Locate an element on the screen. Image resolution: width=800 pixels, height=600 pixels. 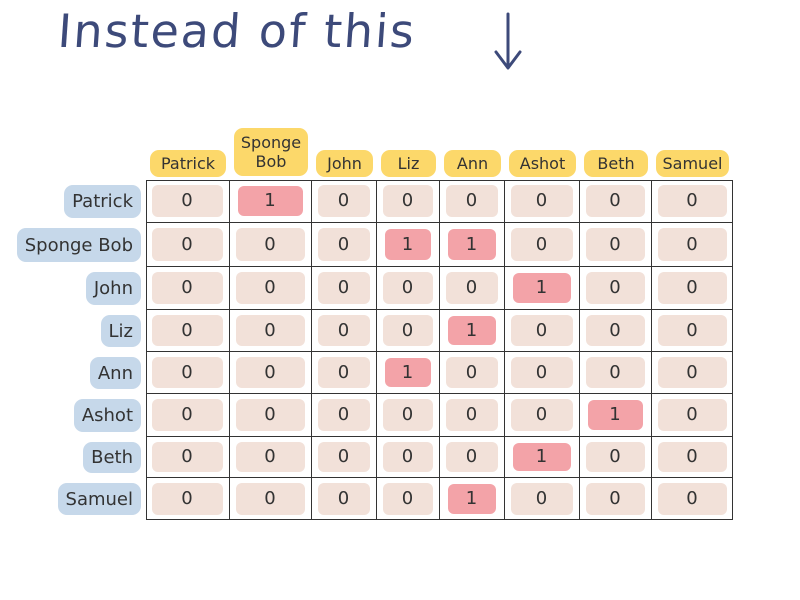
column-header: Sponge Bob is located at coordinates (271, 152).